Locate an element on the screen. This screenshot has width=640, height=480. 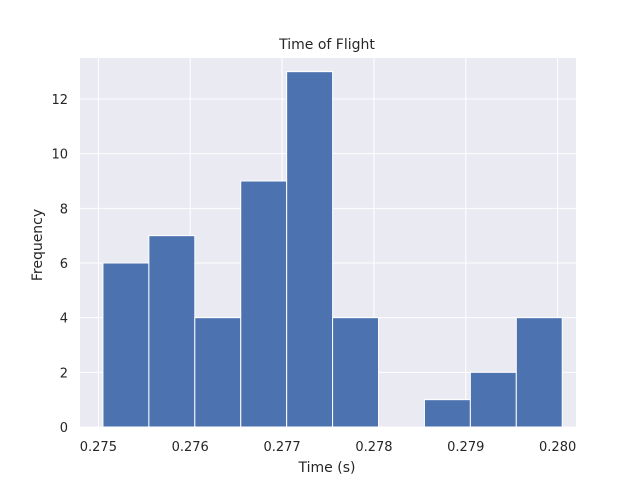
y-tick-label: 2 is located at coordinates (64, 373).